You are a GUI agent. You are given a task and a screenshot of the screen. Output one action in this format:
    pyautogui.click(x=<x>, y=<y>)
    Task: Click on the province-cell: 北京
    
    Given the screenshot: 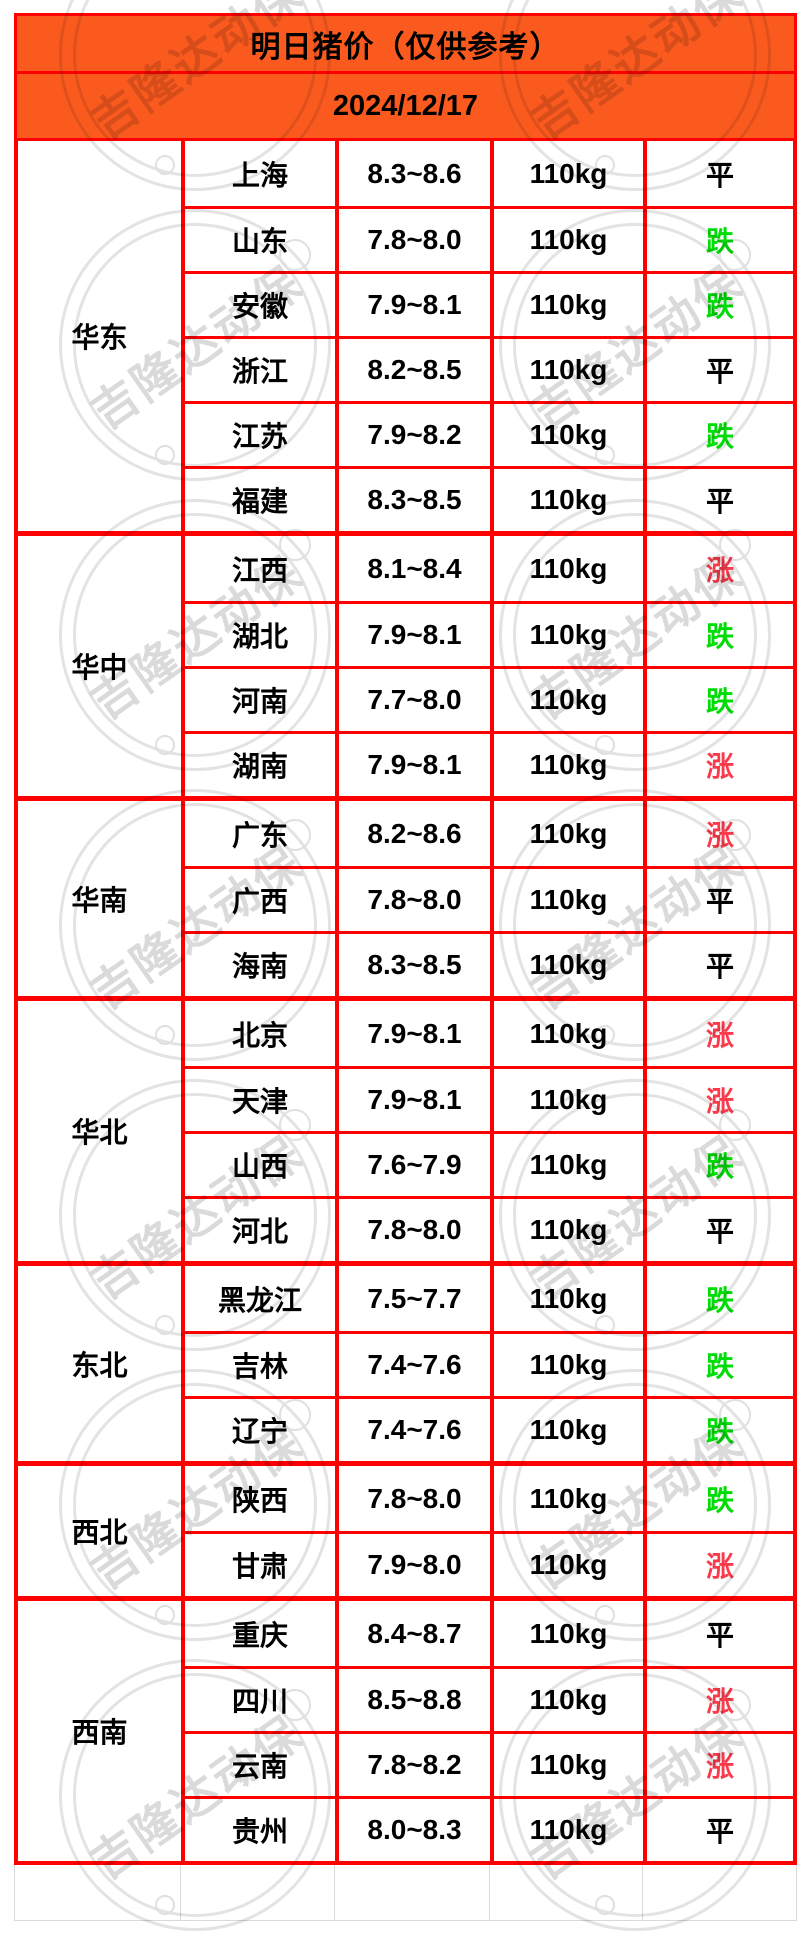 What is the action you would take?
    pyautogui.click(x=259, y=1035)
    